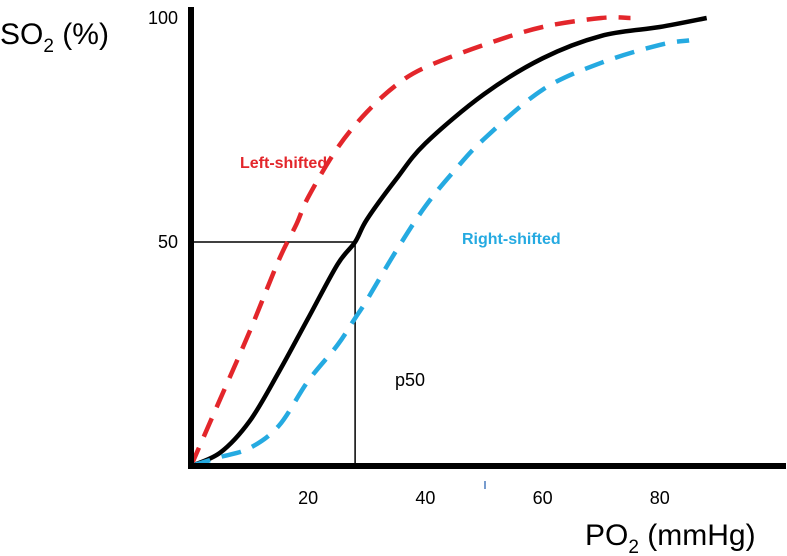 This screenshot has height=556, width=787. What do you see at coordinates (81, 34) in the screenshot?
I see `y-axis-label-rest: (%)` at bounding box center [81, 34].